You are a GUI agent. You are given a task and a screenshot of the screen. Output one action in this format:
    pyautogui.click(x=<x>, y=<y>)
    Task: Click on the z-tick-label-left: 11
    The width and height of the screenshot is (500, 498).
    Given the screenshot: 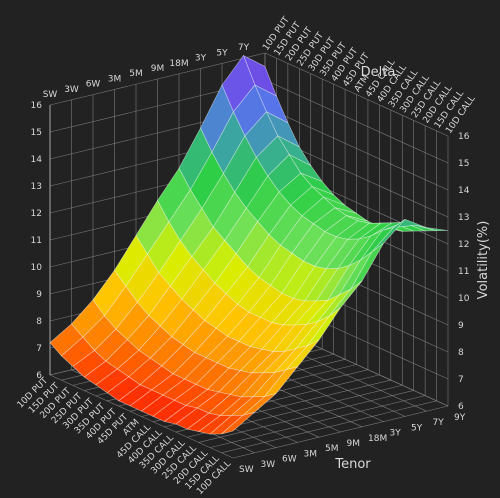 What is the action you would take?
    pyautogui.click(x=36, y=241)
    